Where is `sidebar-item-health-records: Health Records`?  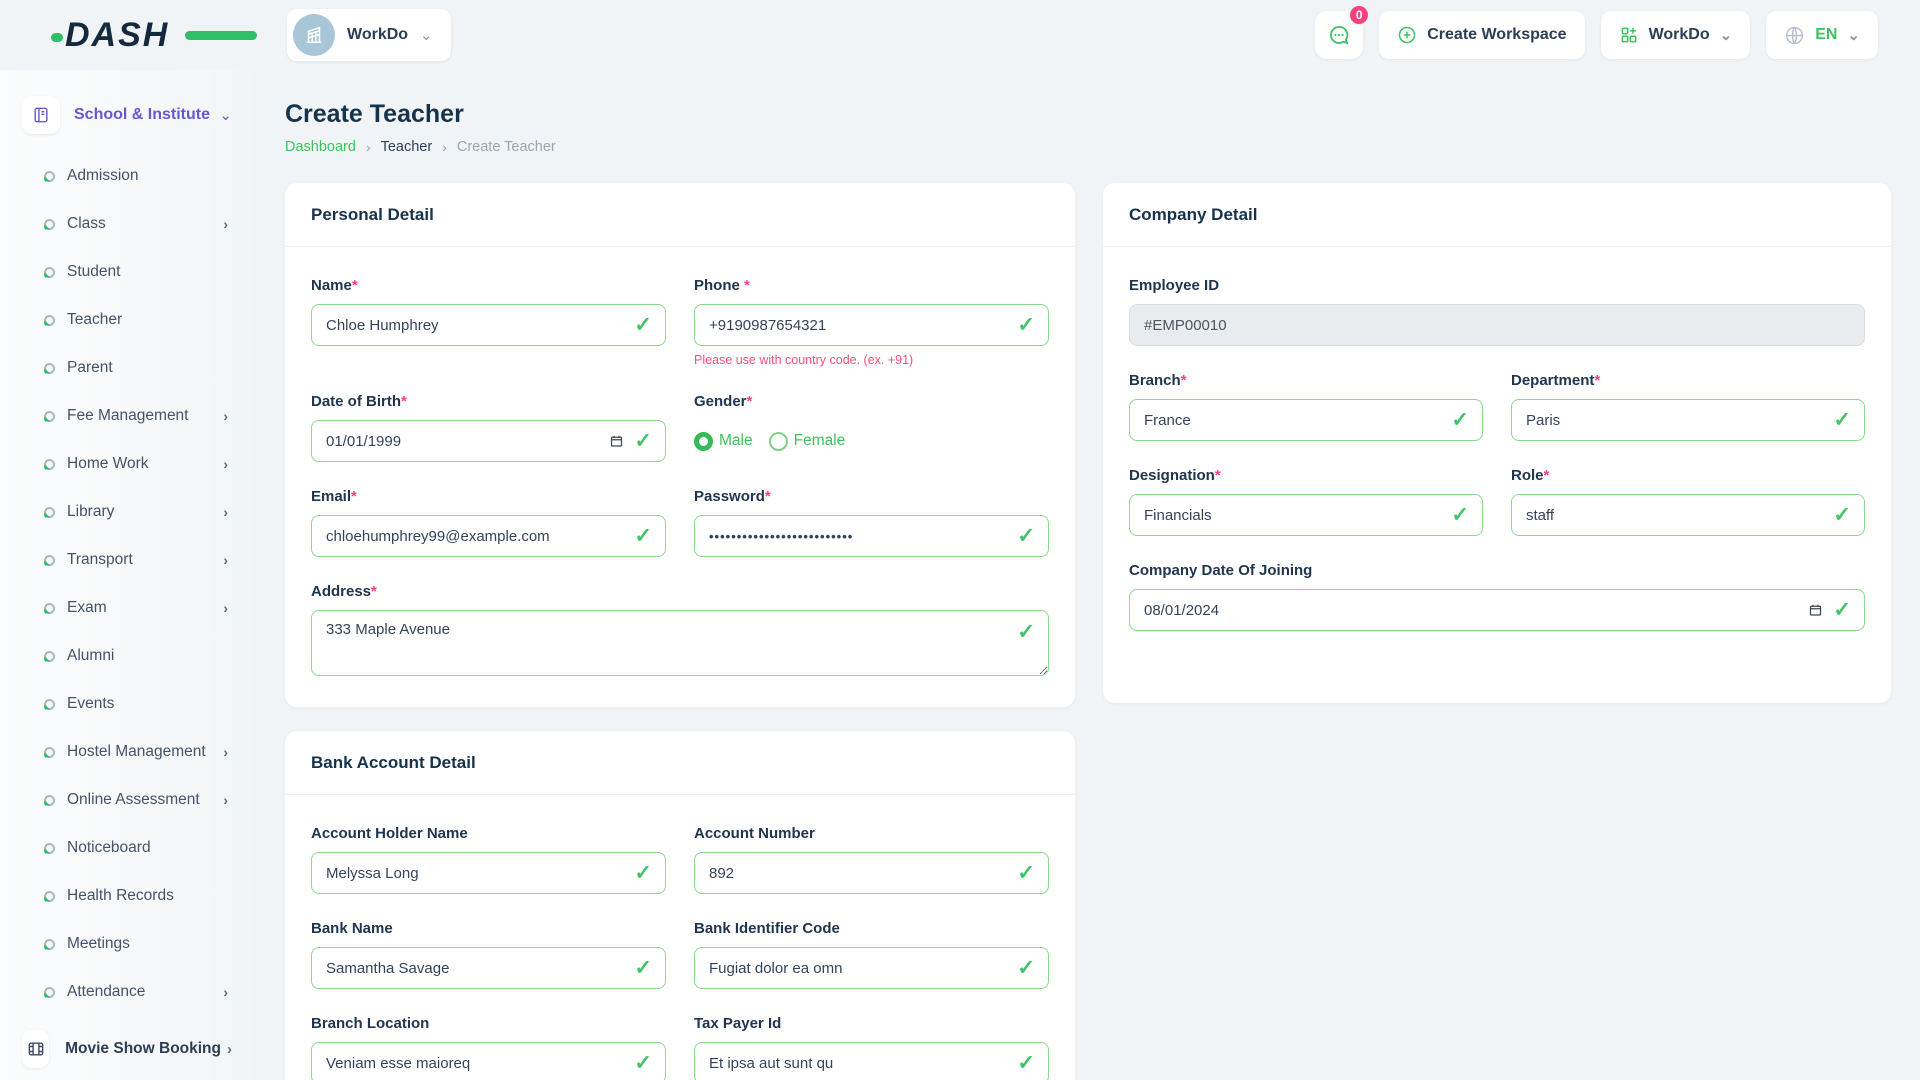
sidebar-item-health-records: Health Records is located at coordinates (125, 896).